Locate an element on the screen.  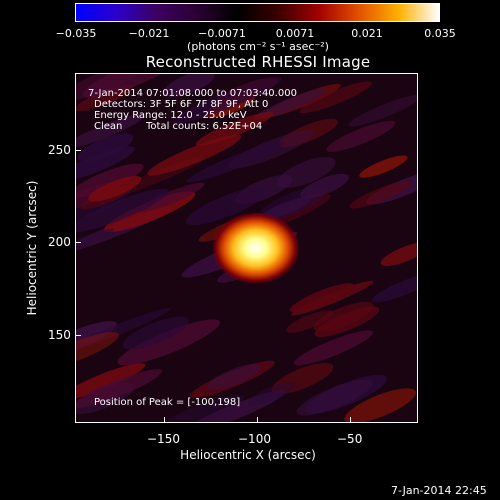
colorbar is located at coordinates (257, 12).